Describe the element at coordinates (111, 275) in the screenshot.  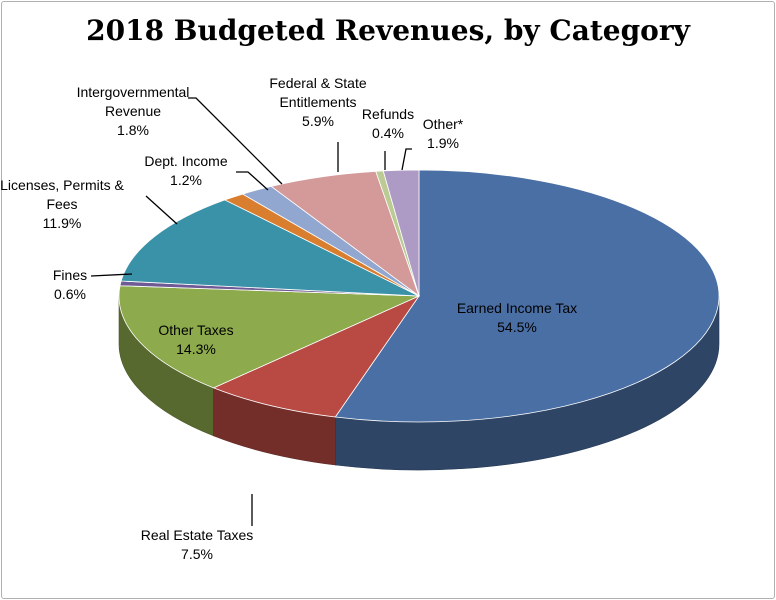
I see `leader-line-fines` at that location.